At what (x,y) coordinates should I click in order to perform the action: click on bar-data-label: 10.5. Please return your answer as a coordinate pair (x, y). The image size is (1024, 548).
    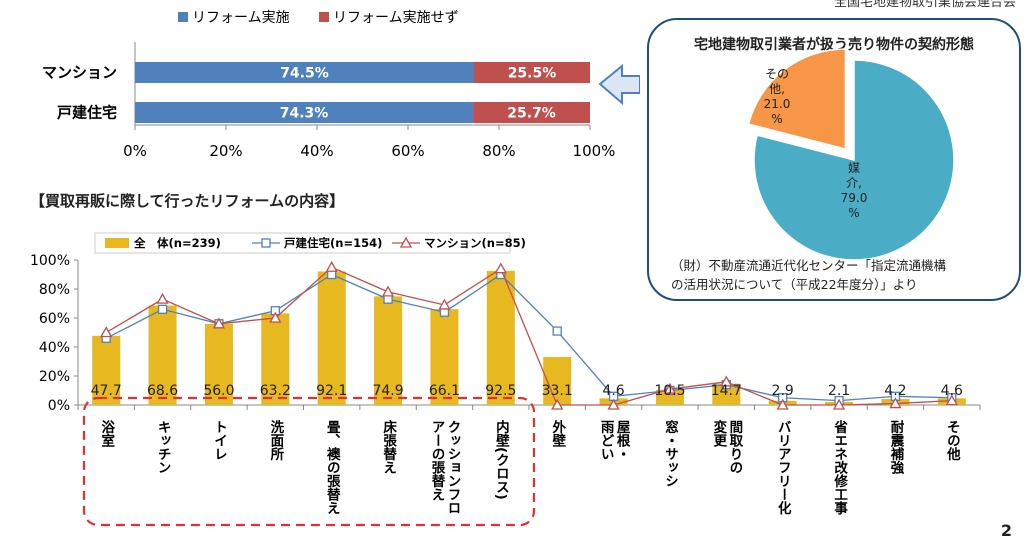
    Looking at the image, I should click on (669, 391).